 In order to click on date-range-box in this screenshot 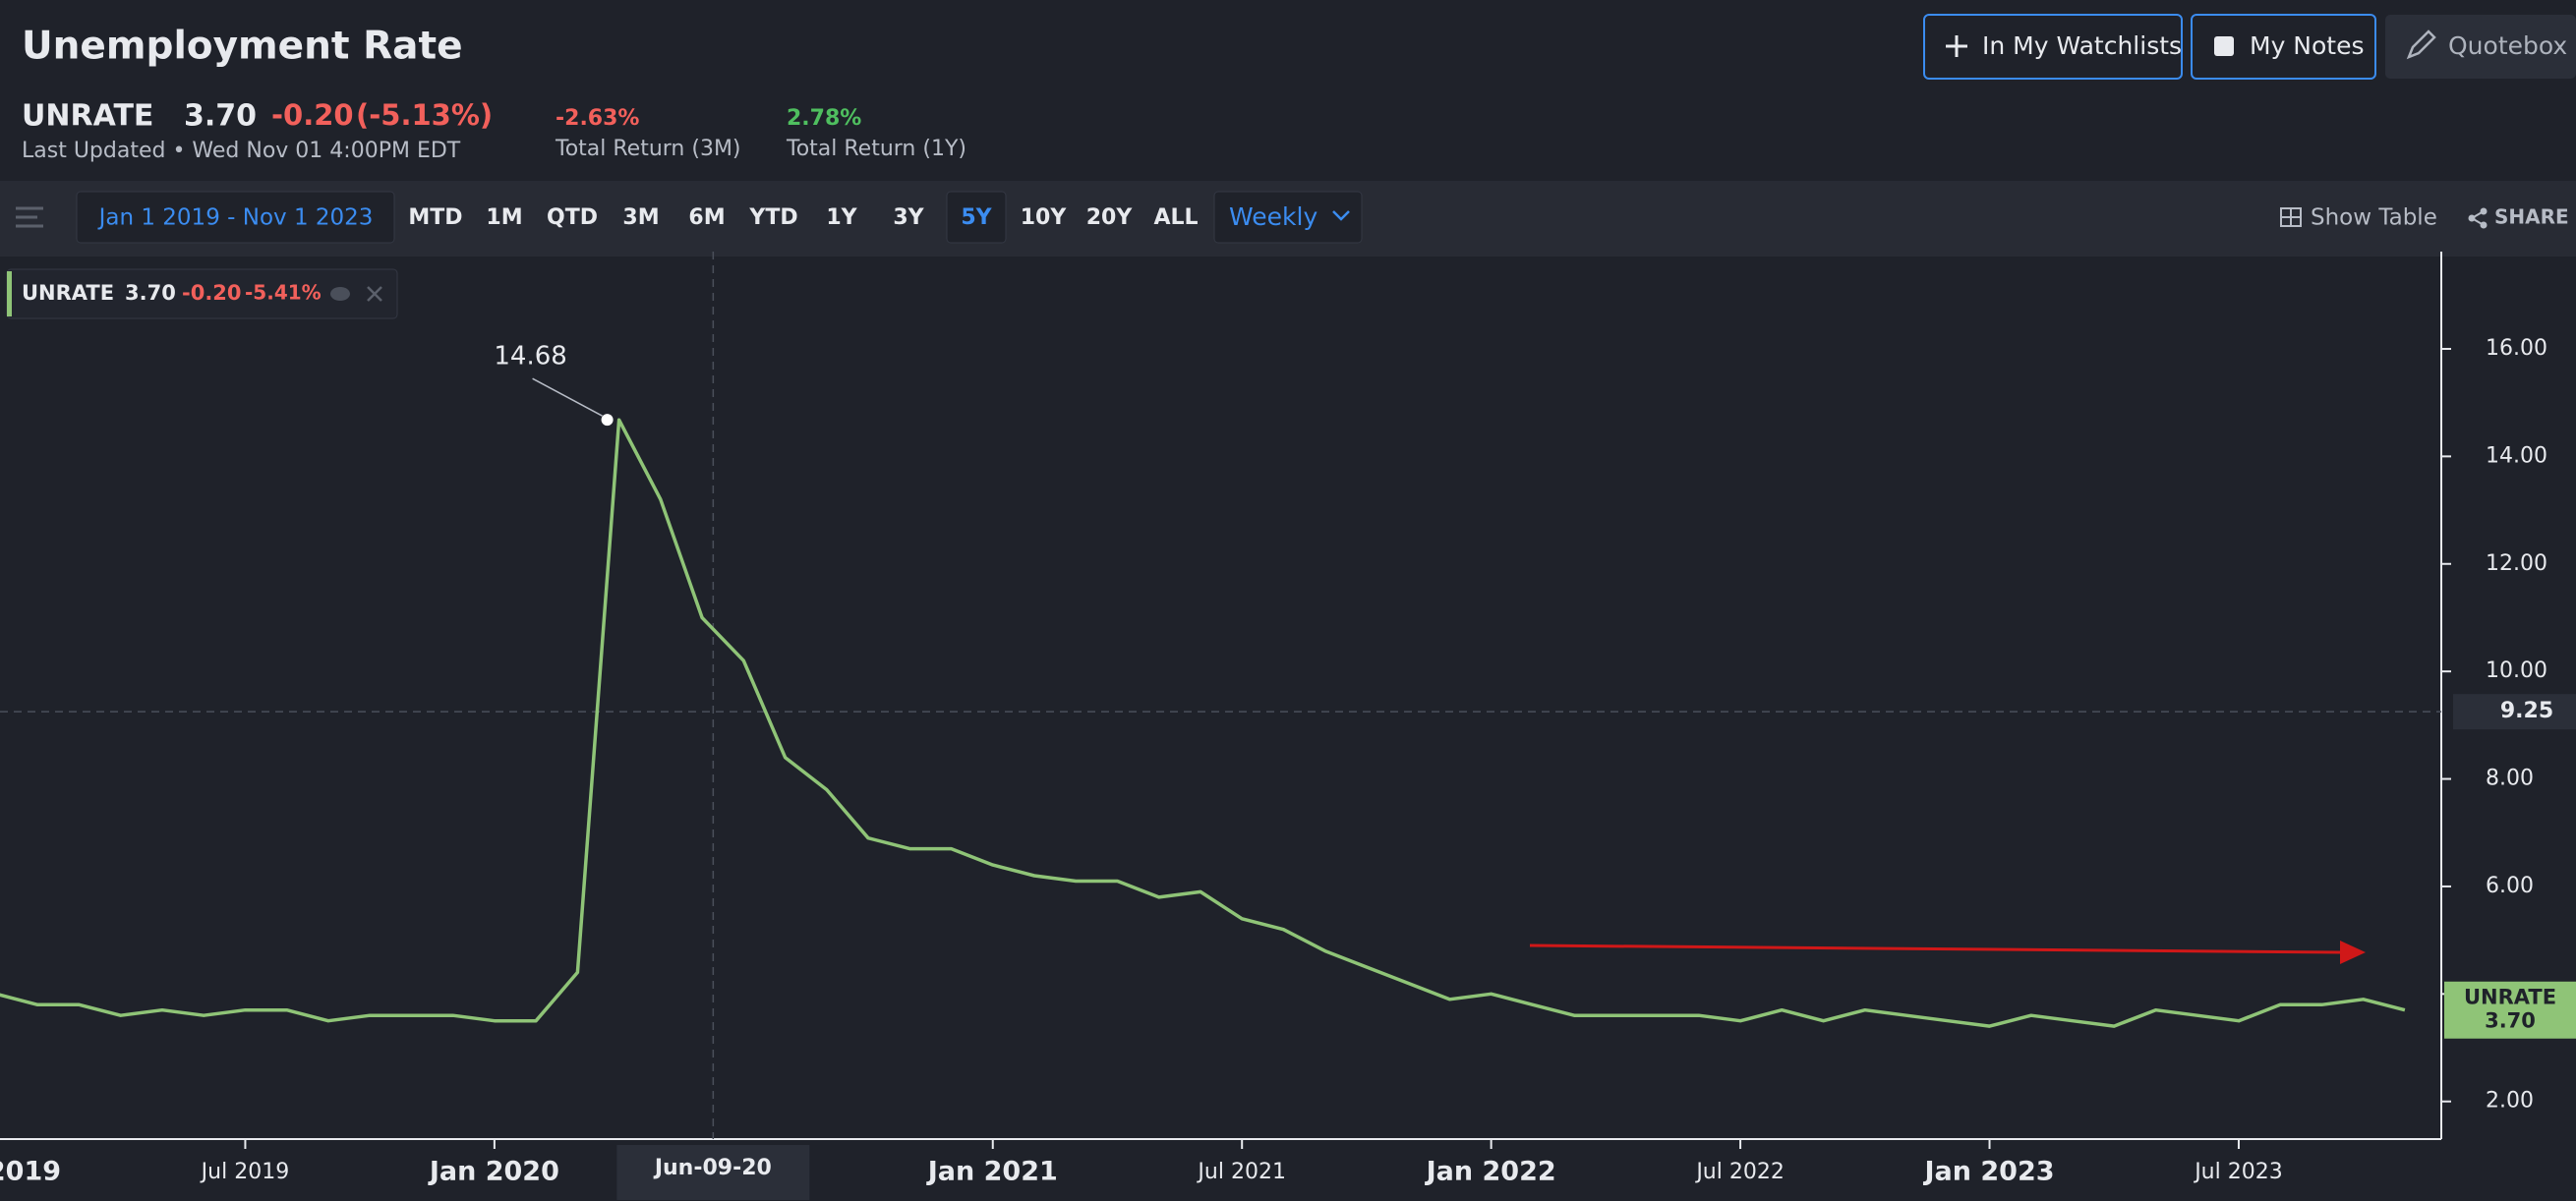, I will do `click(235, 217)`.